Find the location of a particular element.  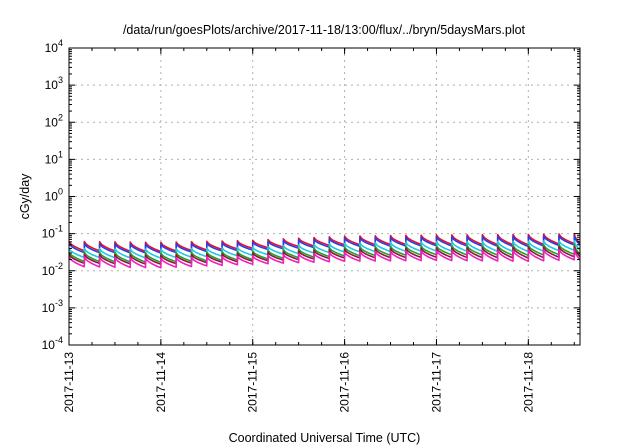

y-tick-label: 10⁰ is located at coordinates (54, 195).